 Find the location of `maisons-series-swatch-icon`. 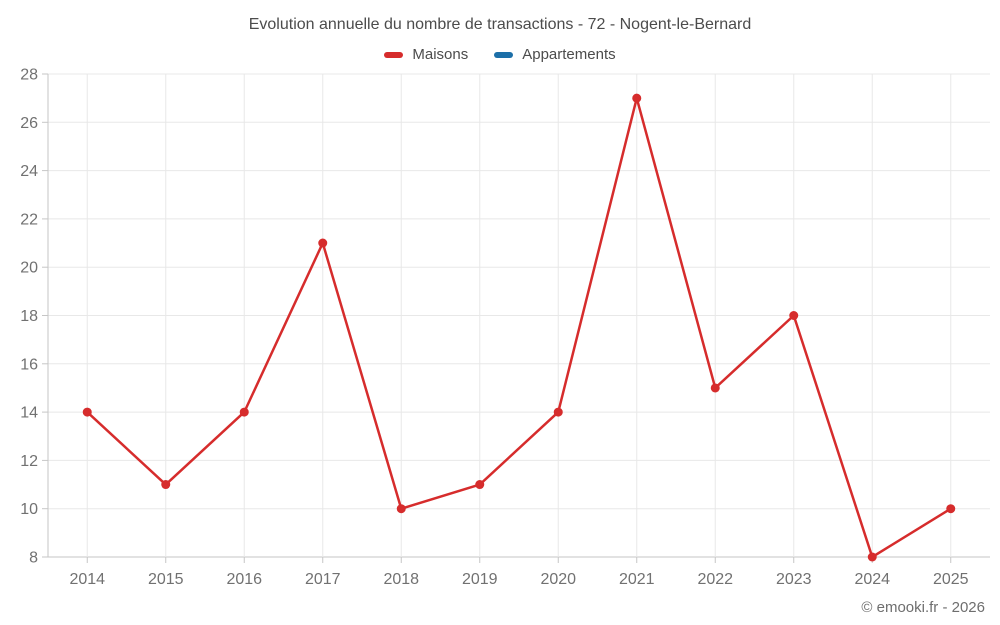

maisons-series-swatch-icon is located at coordinates (394, 54).